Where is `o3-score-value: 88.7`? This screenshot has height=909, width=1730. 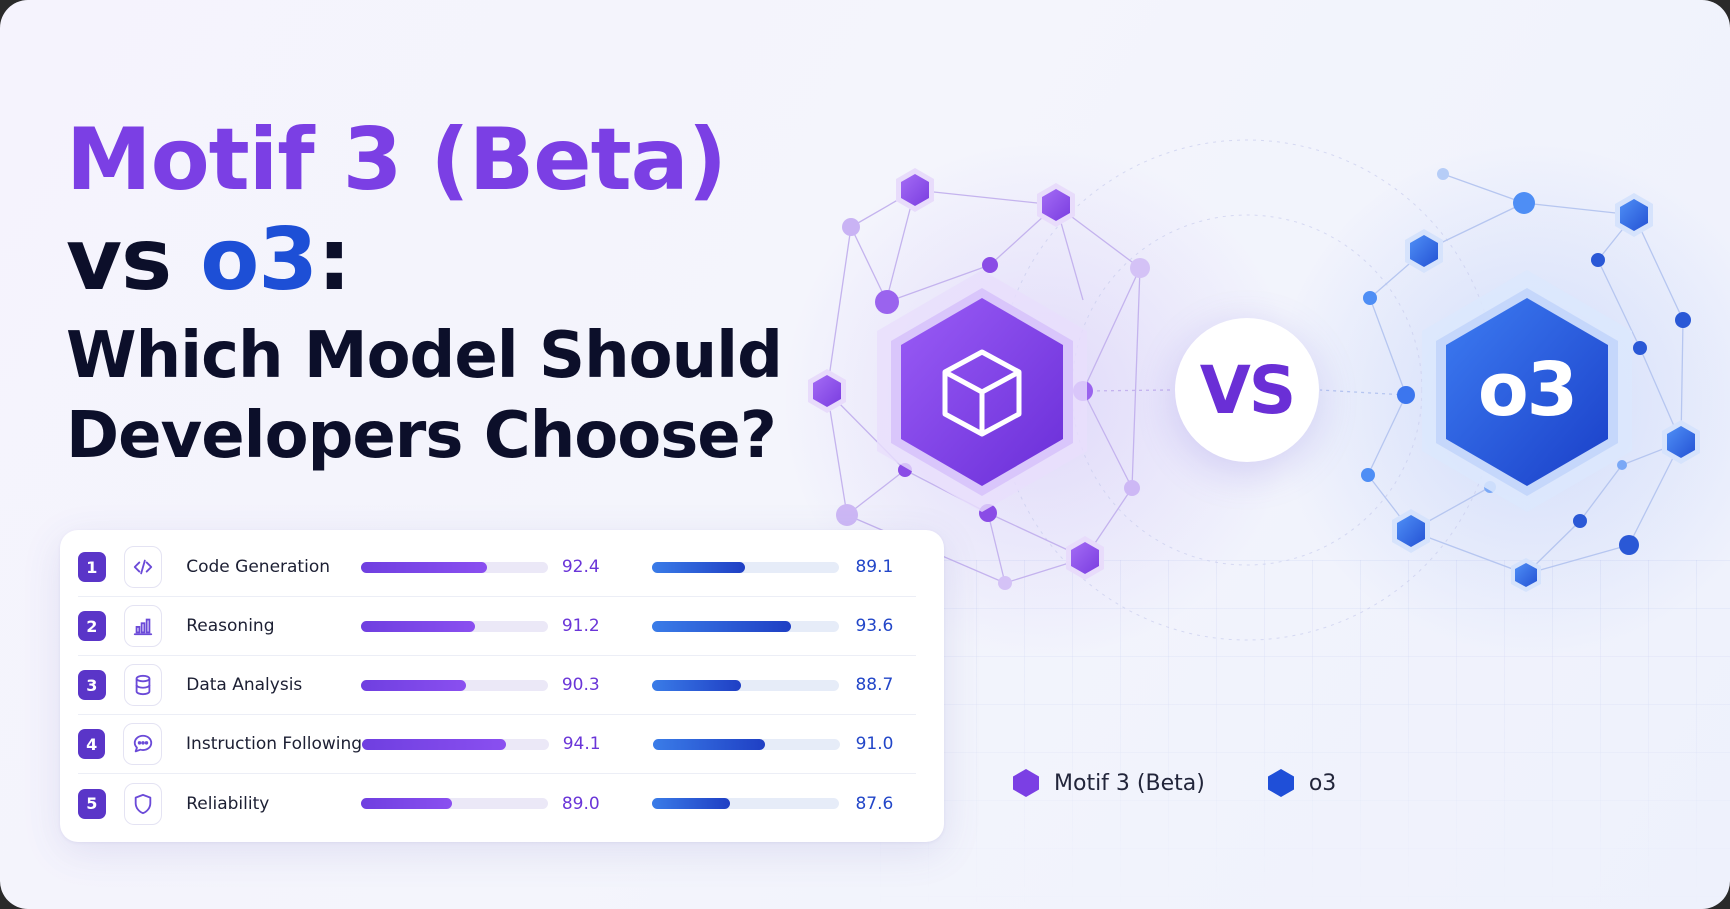
o3-score-value: 88.7 is located at coordinates (874, 685).